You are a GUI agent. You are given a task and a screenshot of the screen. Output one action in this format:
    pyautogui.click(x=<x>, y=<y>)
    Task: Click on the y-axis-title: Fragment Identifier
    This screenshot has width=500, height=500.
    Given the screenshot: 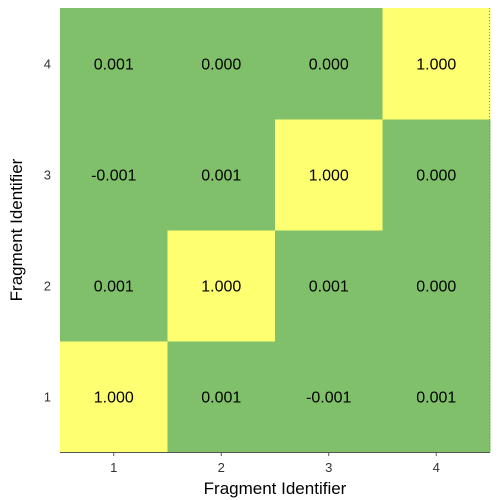 What is the action you would take?
    pyautogui.click(x=16, y=229)
    